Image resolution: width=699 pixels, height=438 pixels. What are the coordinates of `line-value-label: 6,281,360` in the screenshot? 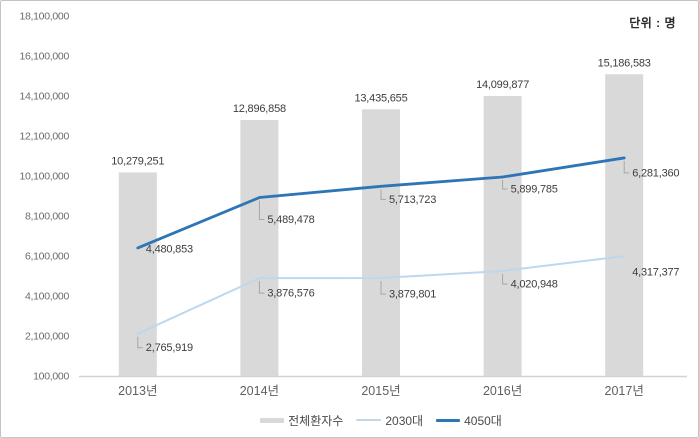 It's located at (655, 173).